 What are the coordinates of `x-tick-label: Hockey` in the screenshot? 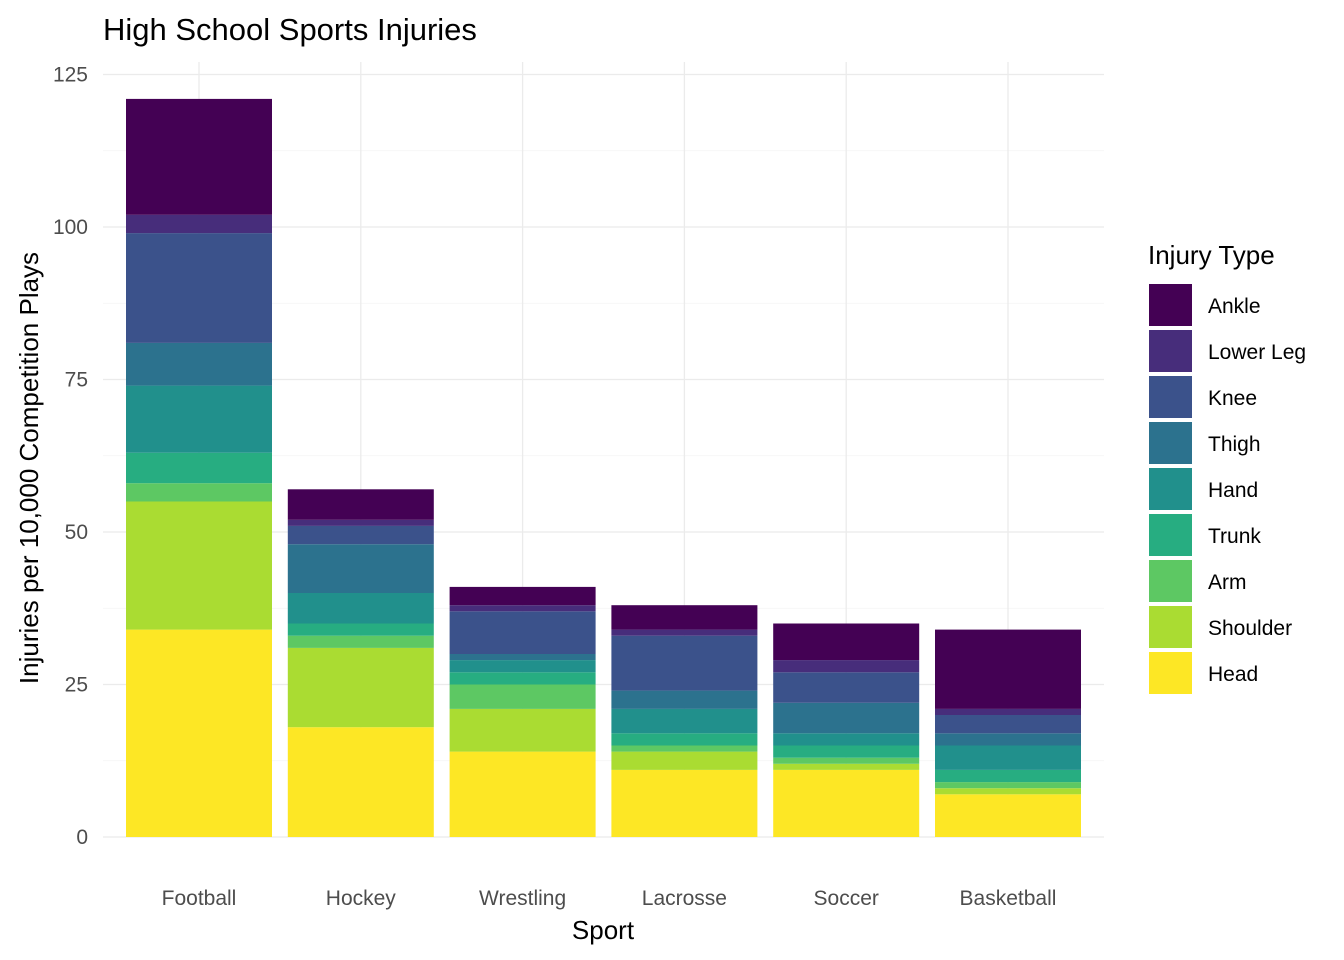 It's located at (361, 898).